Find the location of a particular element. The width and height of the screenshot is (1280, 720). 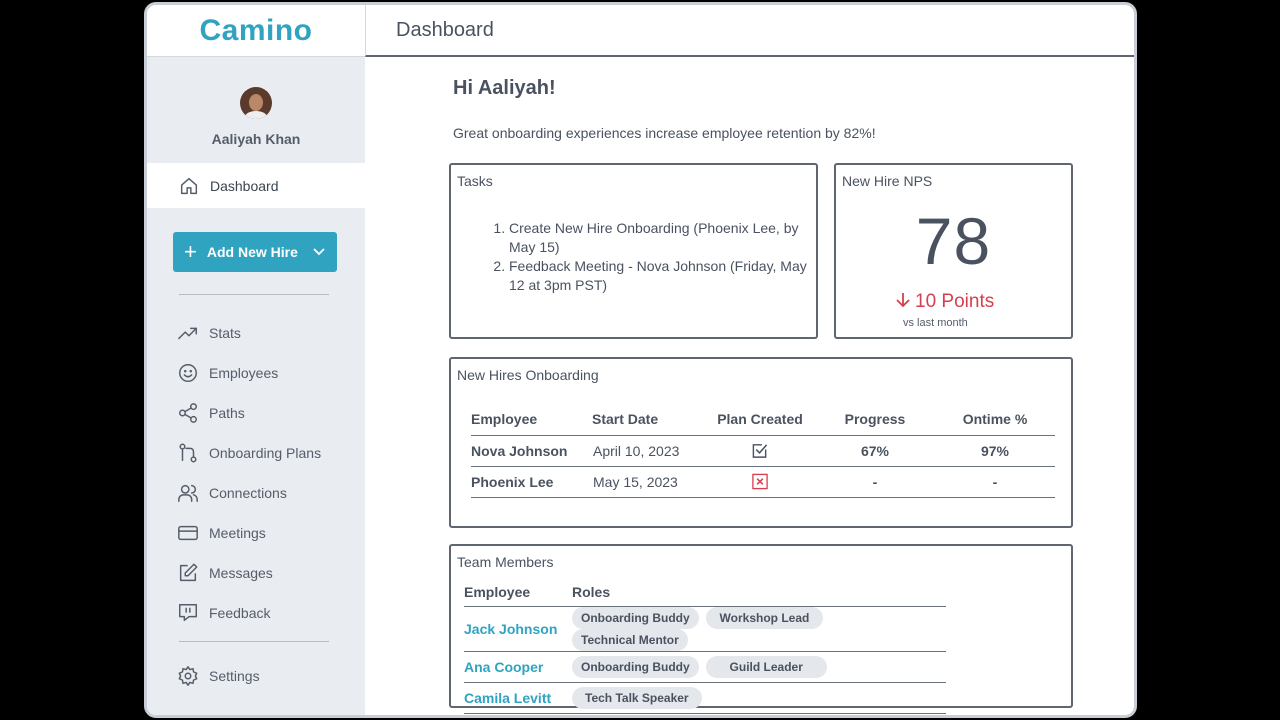

sidebar-item-settings: Settings is located at coordinates (256, 676).